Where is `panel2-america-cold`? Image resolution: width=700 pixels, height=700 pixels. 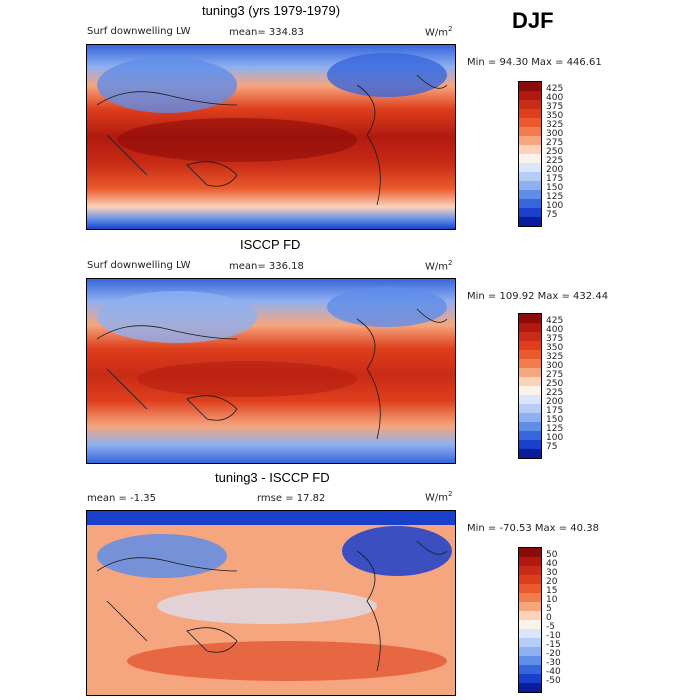 panel2-america-cold is located at coordinates (387, 307).